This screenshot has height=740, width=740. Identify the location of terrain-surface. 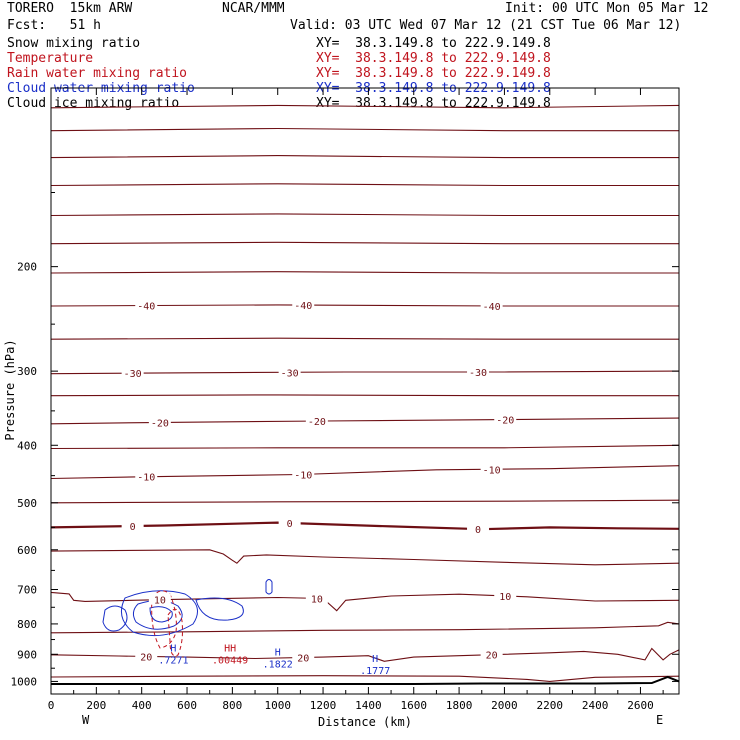
(365, 680).